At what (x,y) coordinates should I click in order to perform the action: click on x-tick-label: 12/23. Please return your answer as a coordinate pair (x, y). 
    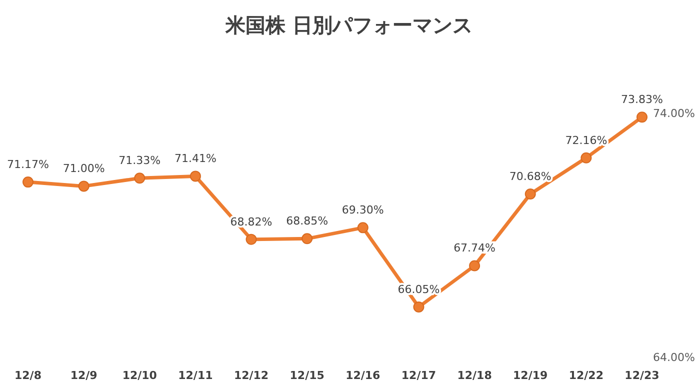
    Looking at the image, I should click on (642, 375).